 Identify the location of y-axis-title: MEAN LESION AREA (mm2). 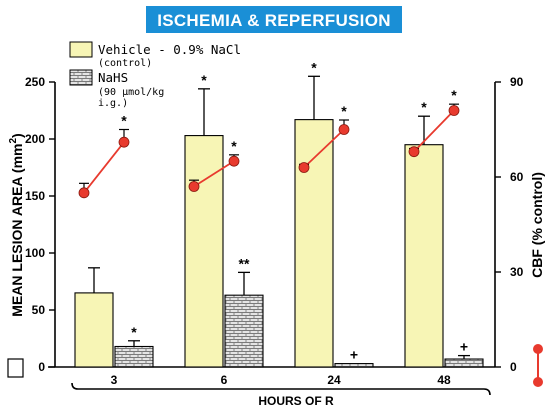
(16, 224).